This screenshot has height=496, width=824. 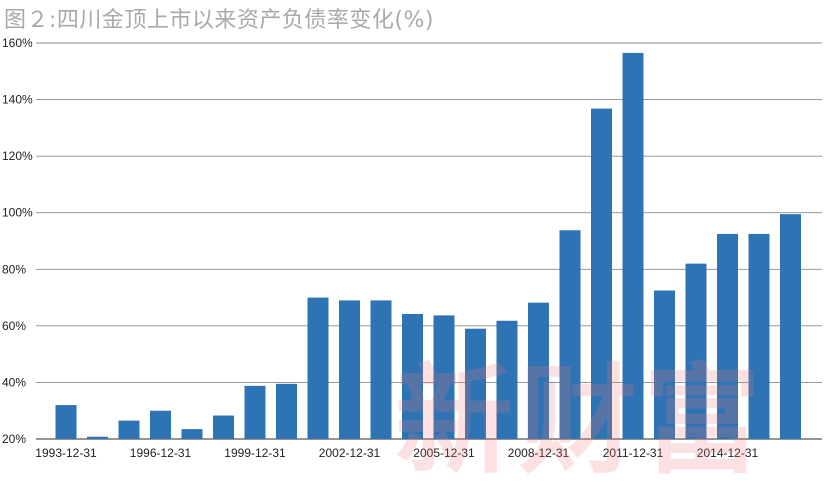 What do you see at coordinates (444, 453) in the screenshot?
I see `x-tick-label: 2005-12-31` at bounding box center [444, 453].